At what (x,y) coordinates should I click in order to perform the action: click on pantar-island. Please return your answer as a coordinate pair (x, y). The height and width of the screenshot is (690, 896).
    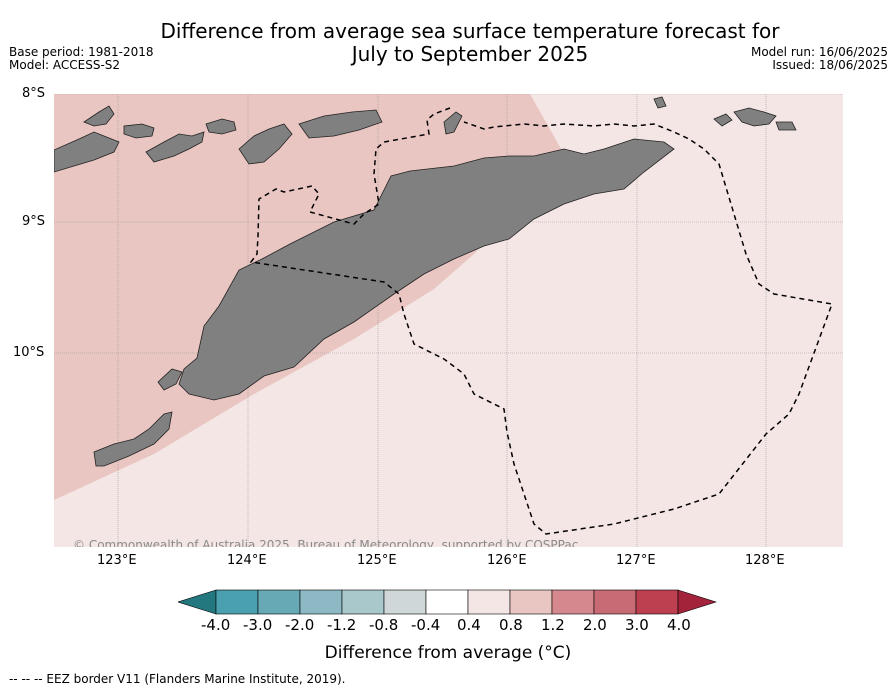
    Looking at the image, I should click on (221, 126).